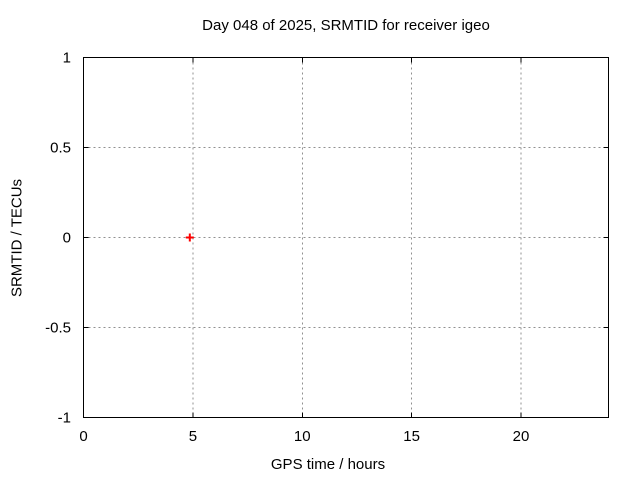 The width and height of the screenshot is (640, 480). What do you see at coordinates (58, 328) in the screenshot?
I see `y-tick-label: -0.5` at bounding box center [58, 328].